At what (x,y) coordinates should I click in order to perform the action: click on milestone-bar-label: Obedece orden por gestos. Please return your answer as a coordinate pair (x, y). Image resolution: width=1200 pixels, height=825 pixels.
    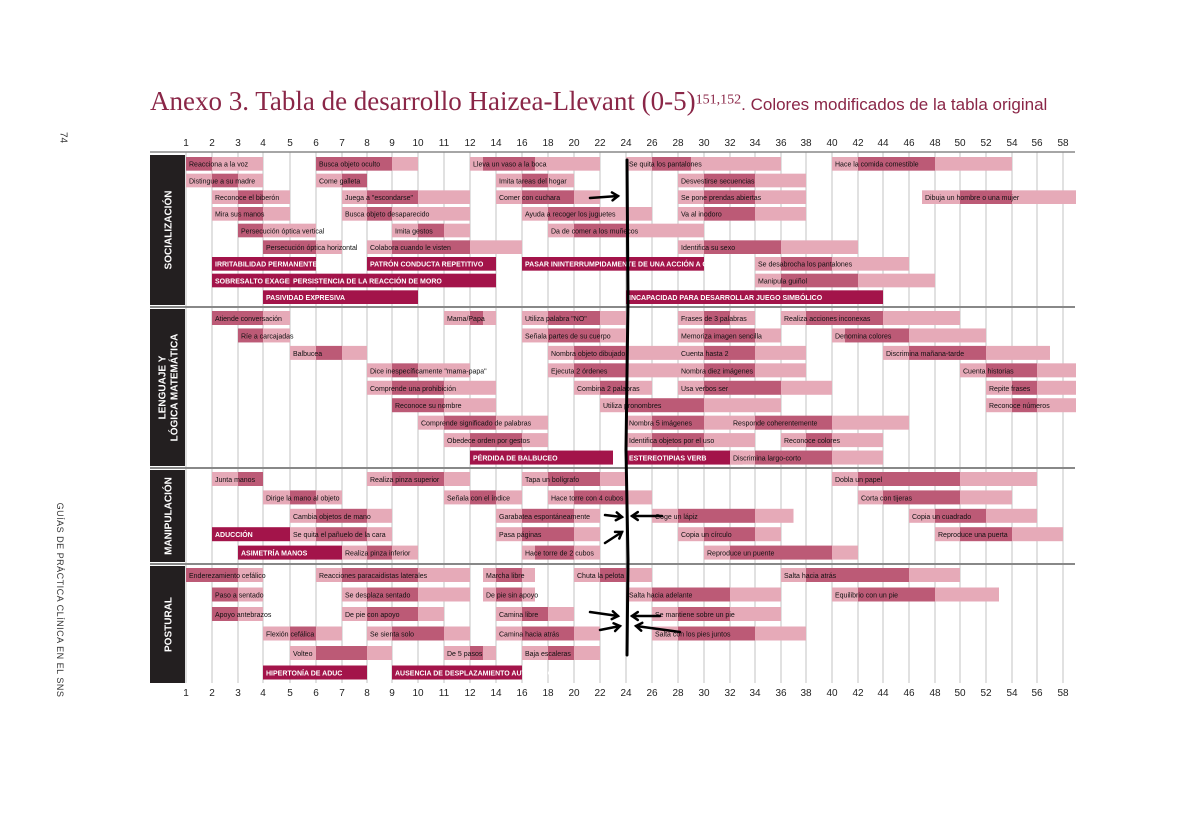
    Looking at the image, I should click on (488, 441).